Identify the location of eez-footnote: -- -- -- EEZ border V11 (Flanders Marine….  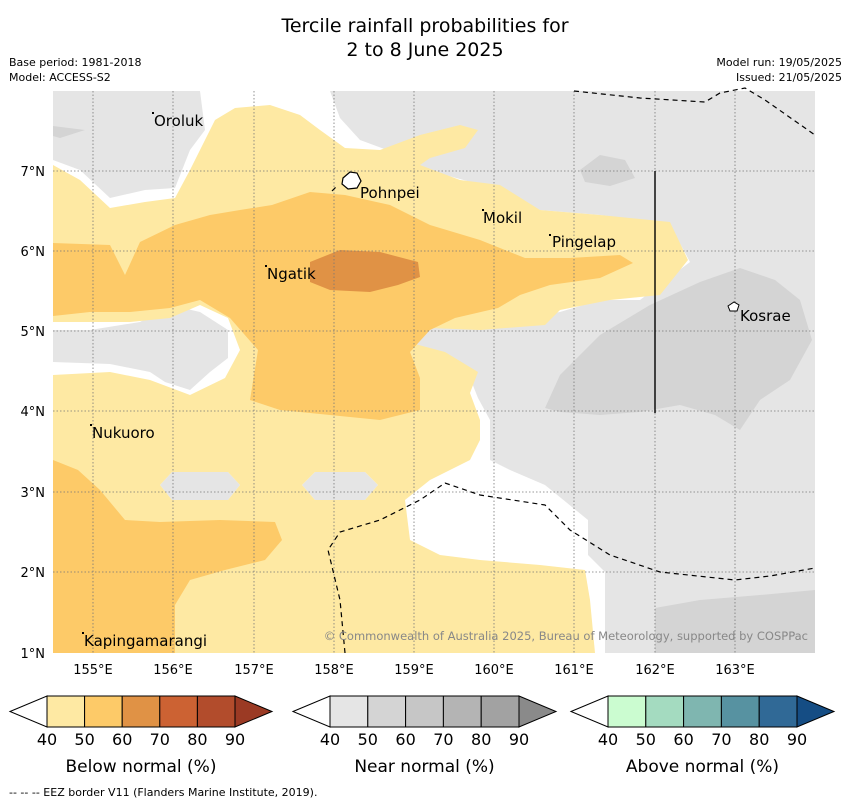
(163, 792).